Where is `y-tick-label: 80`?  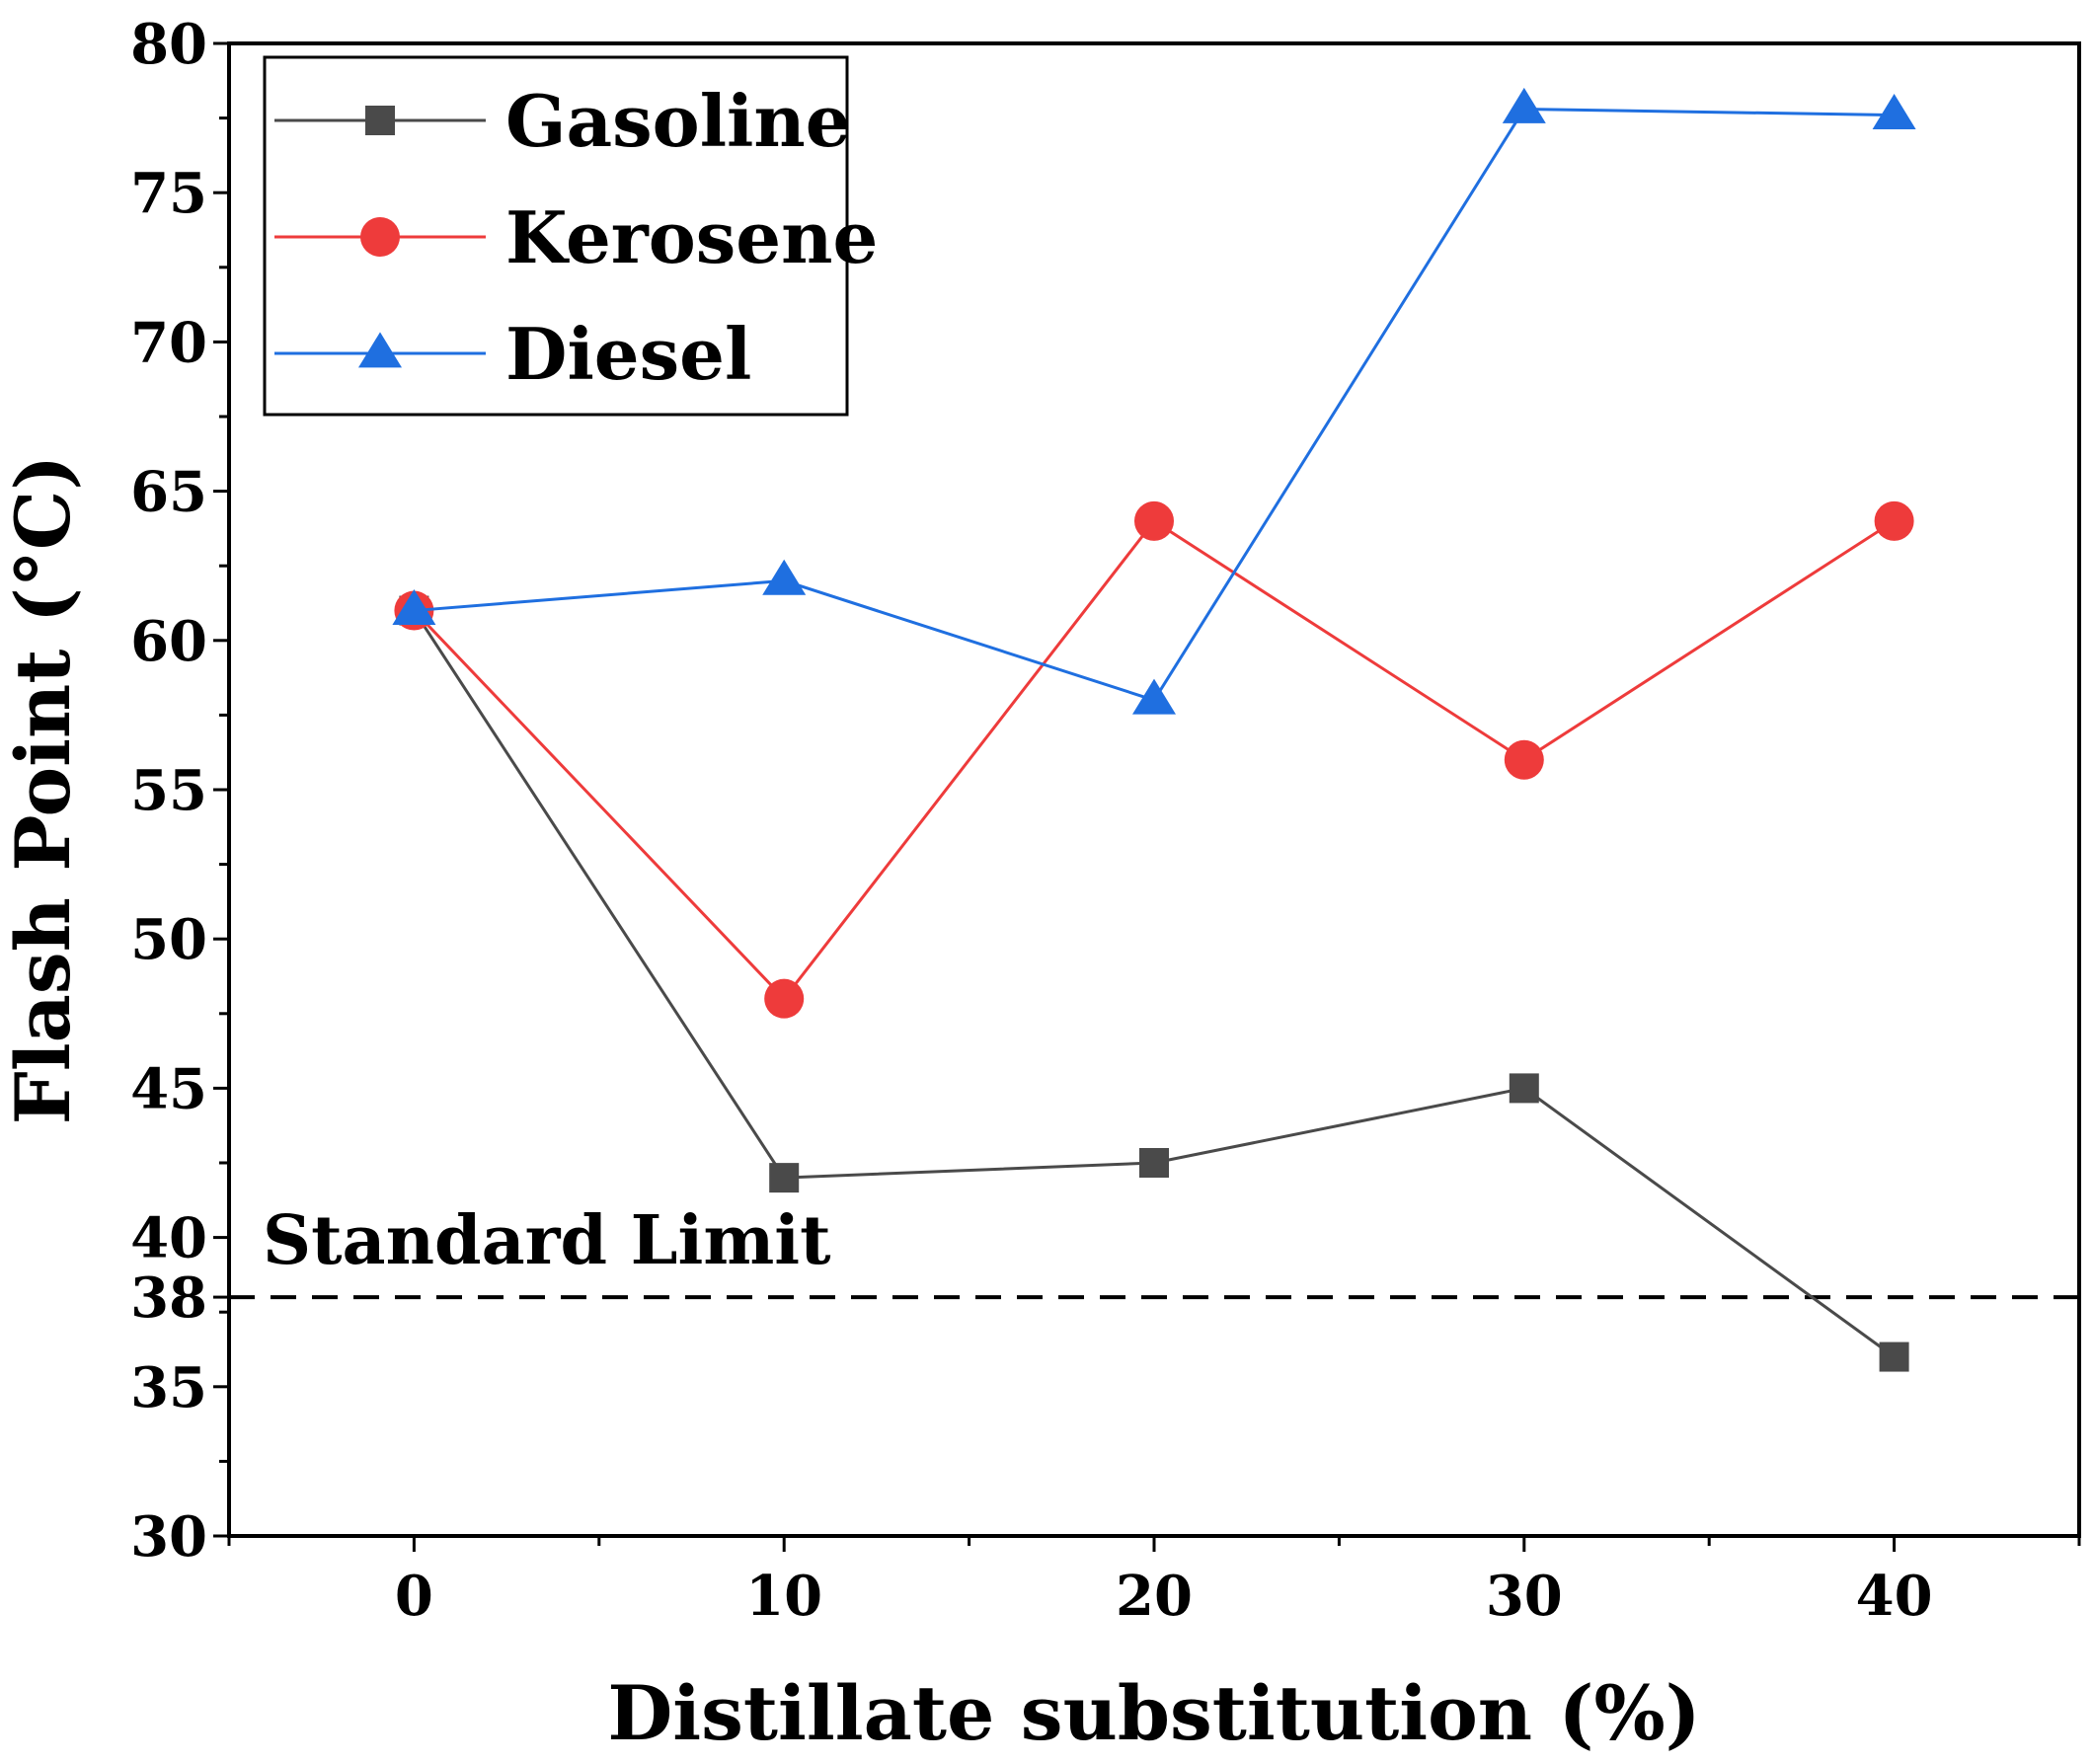
y-tick-label: 80 is located at coordinates (168, 44).